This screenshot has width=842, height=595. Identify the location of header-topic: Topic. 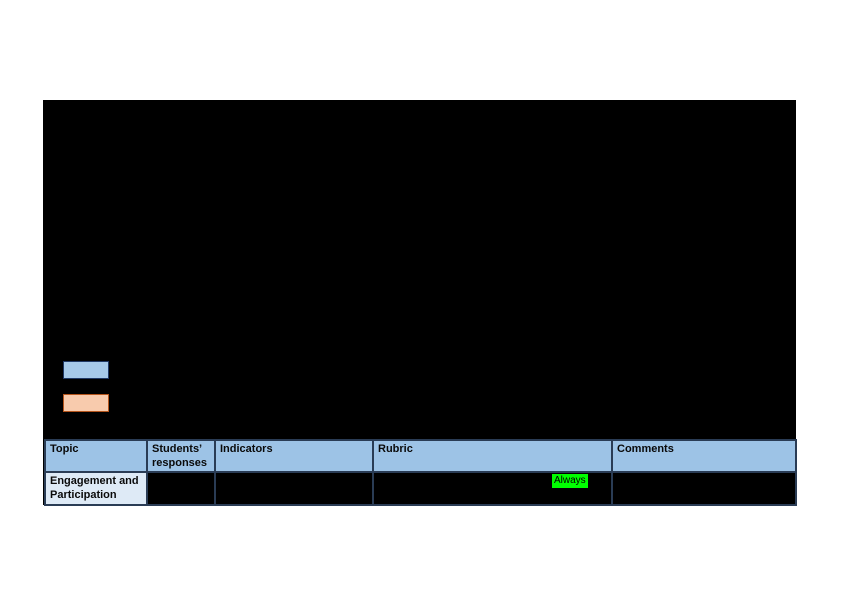
(96, 456).